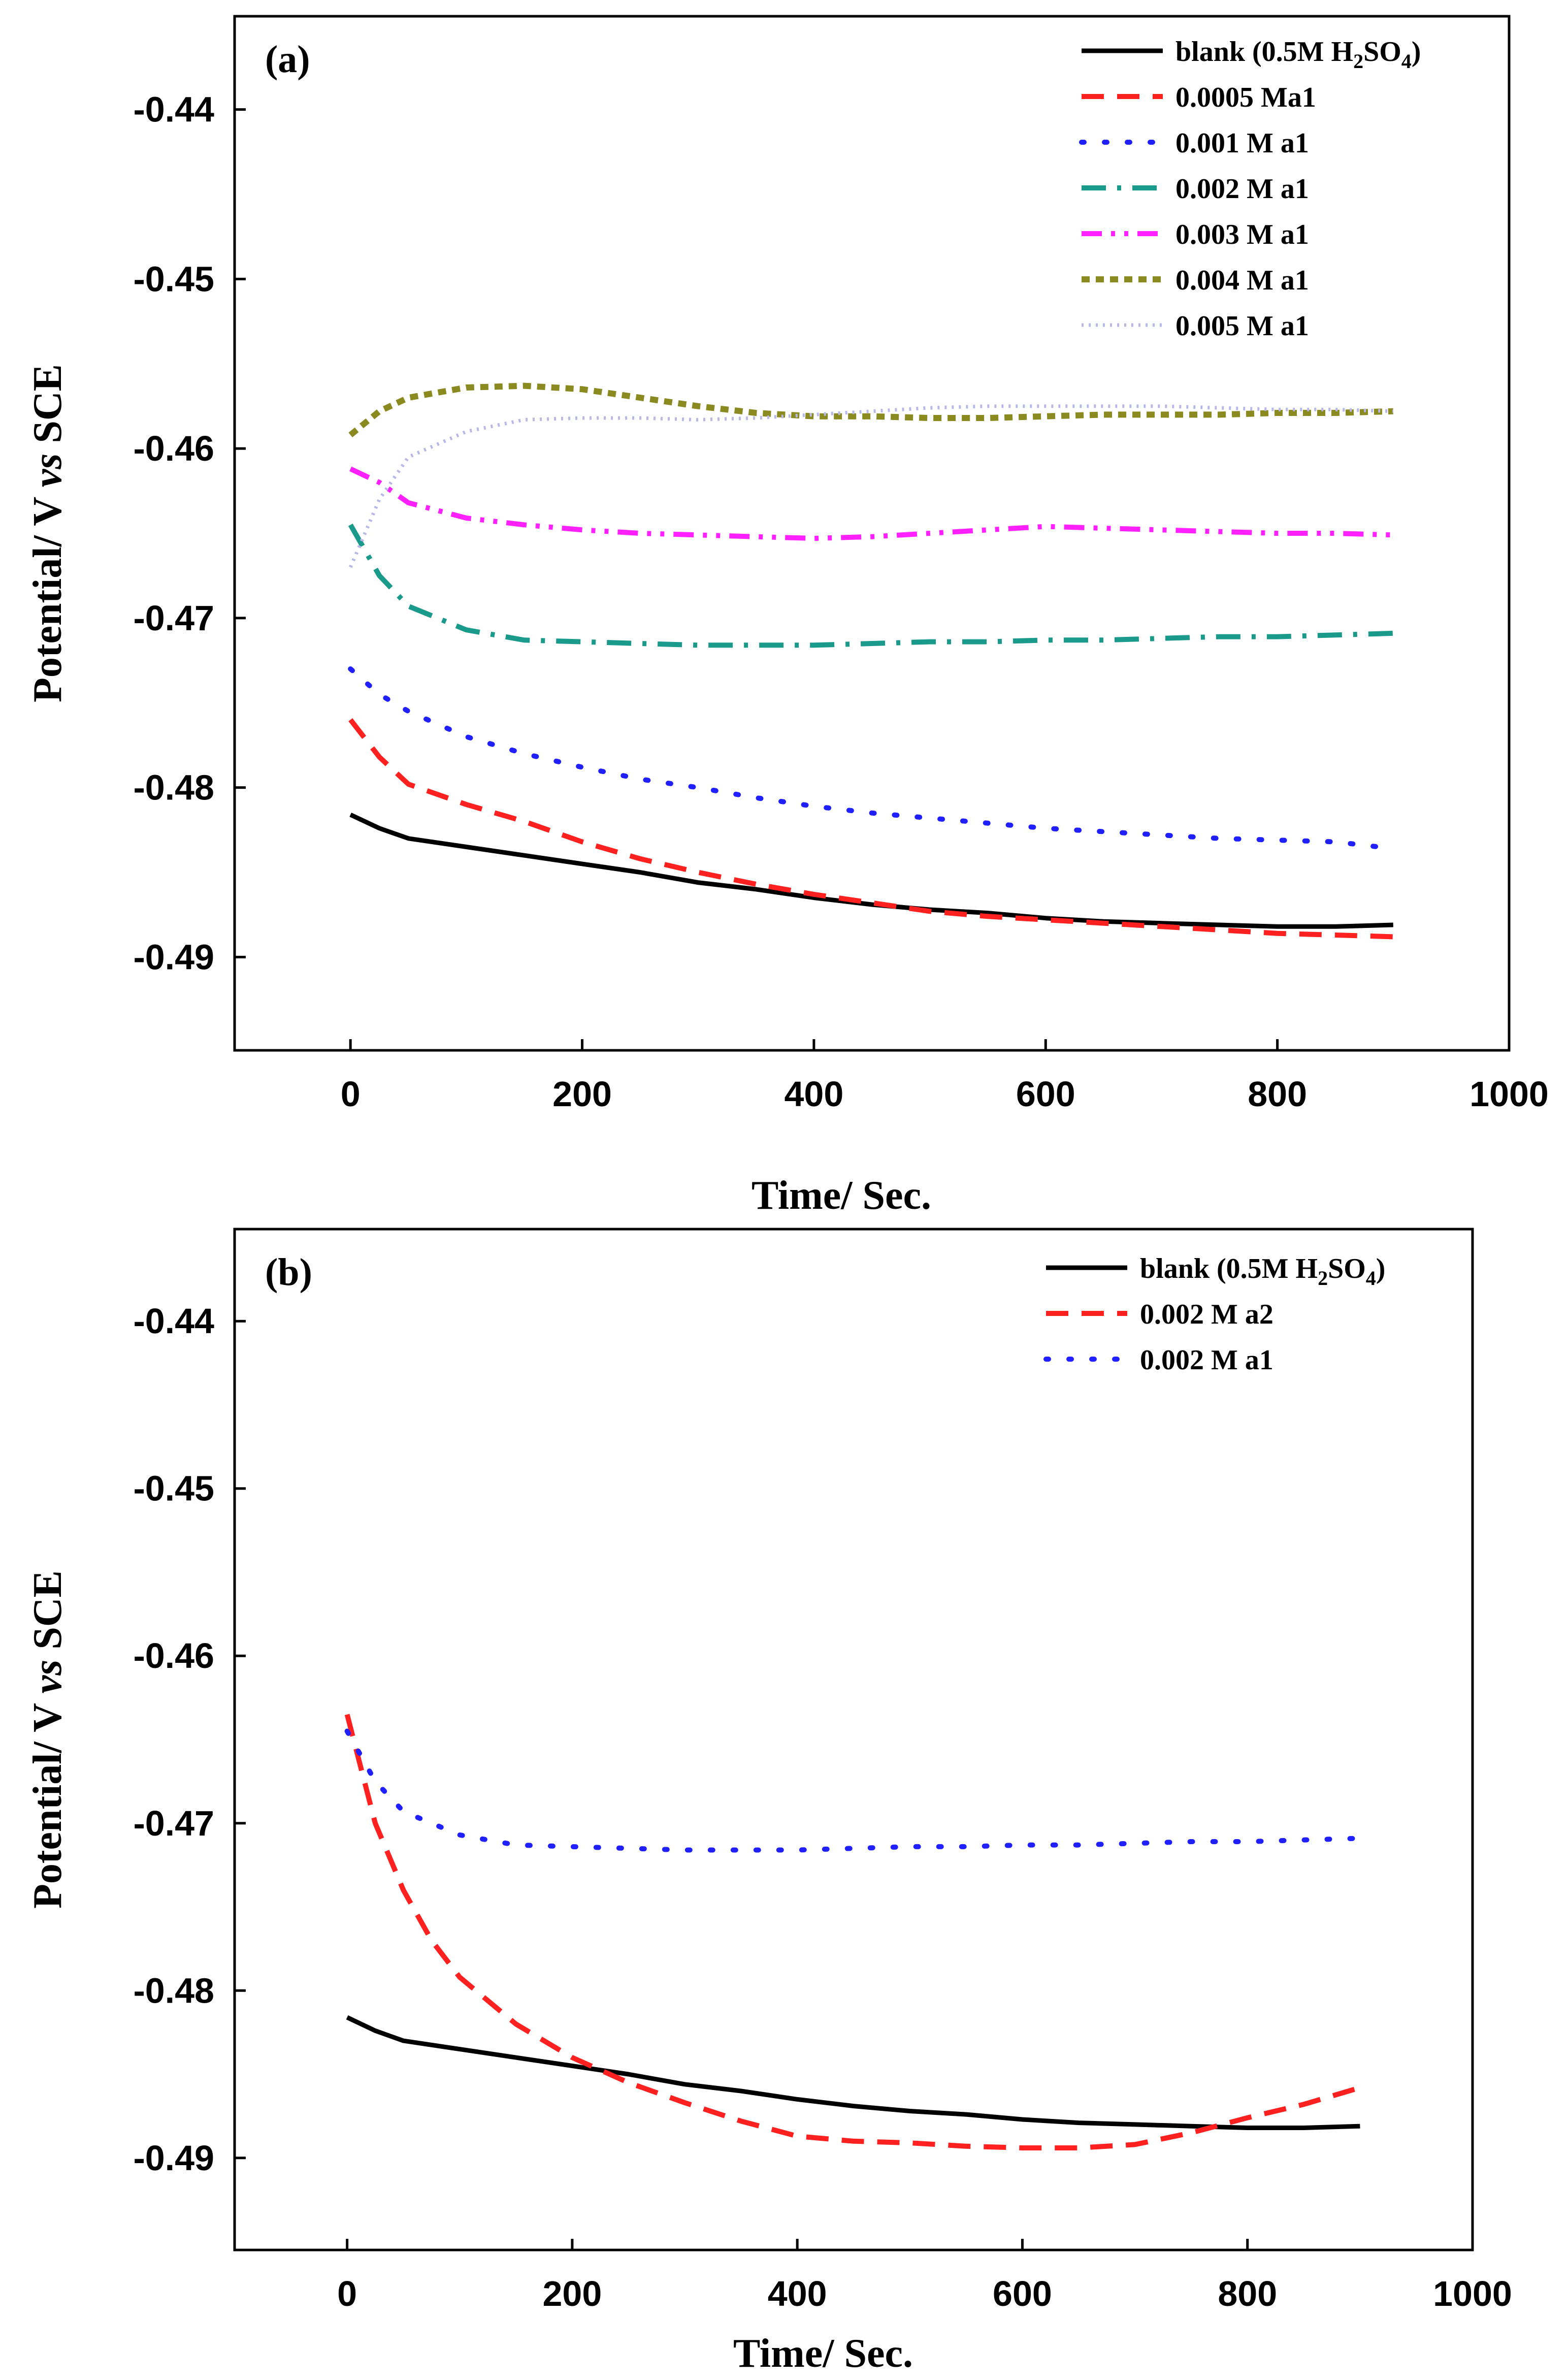 The height and width of the screenshot is (2380, 1568). I want to click on legend-label-1: 0.0005 Ma1, so click(1245, 97).